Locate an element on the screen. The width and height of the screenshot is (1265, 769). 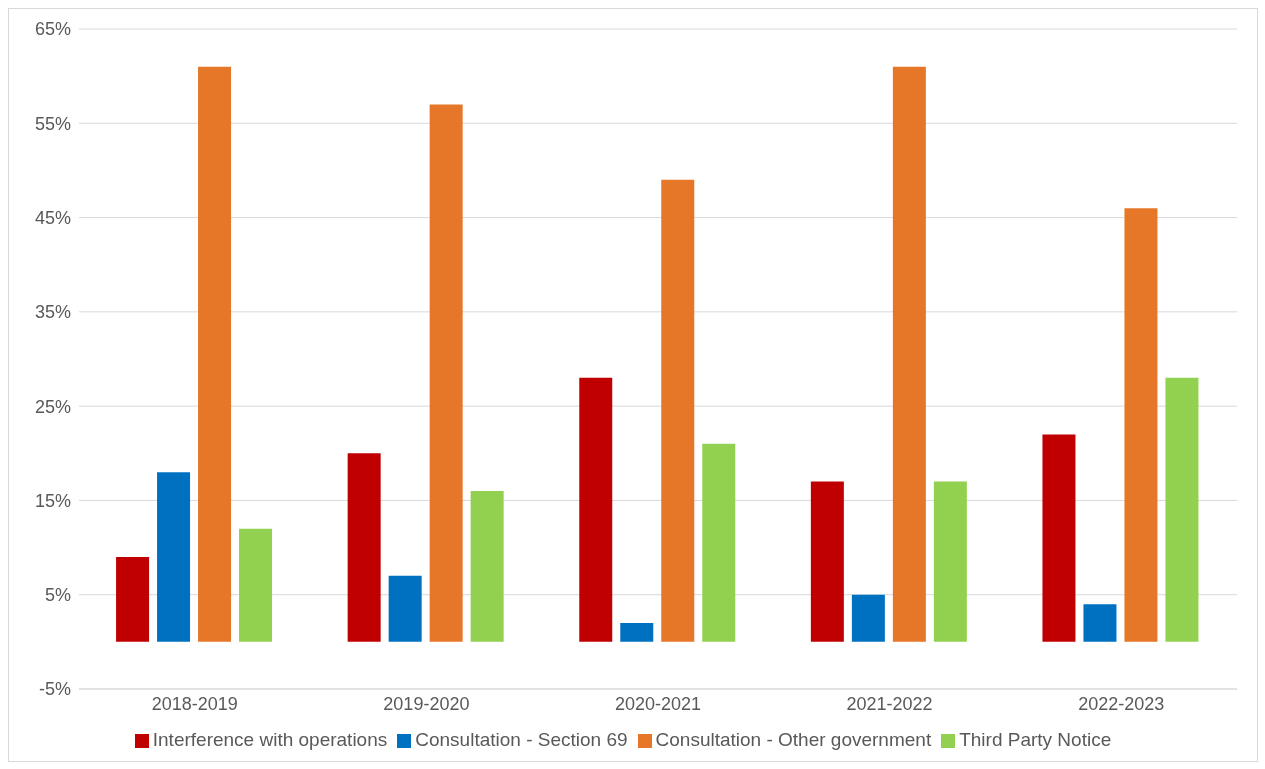
x-tick-label: 2020-2021 is located at coordinates (658, 703).